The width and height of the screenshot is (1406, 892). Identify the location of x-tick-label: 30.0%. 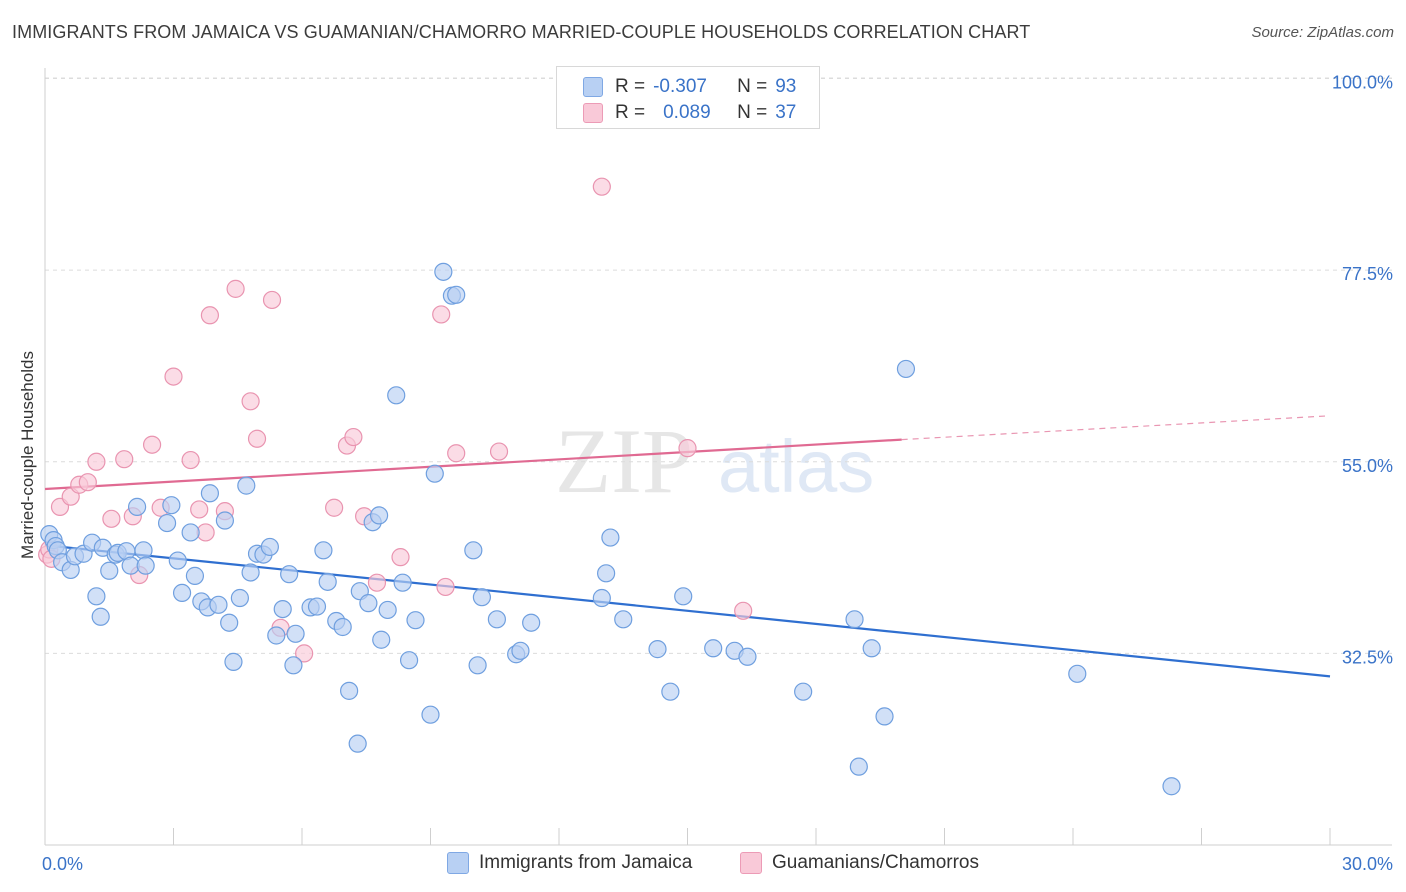
(1367, 864).